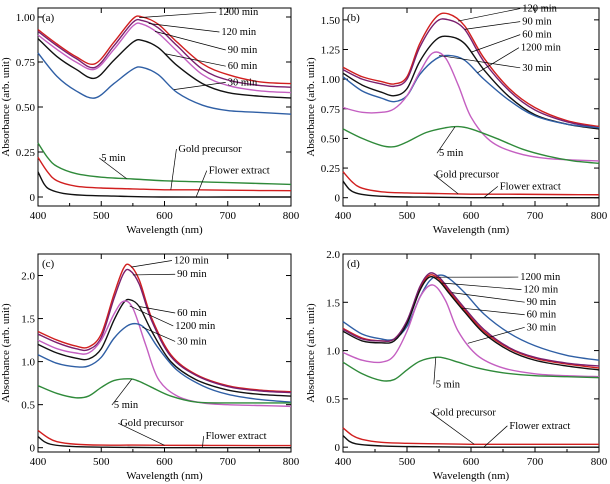  Describe the element at coordinates (471, 462) in the screenshot. I see `x-tick-label: 600` at that location.